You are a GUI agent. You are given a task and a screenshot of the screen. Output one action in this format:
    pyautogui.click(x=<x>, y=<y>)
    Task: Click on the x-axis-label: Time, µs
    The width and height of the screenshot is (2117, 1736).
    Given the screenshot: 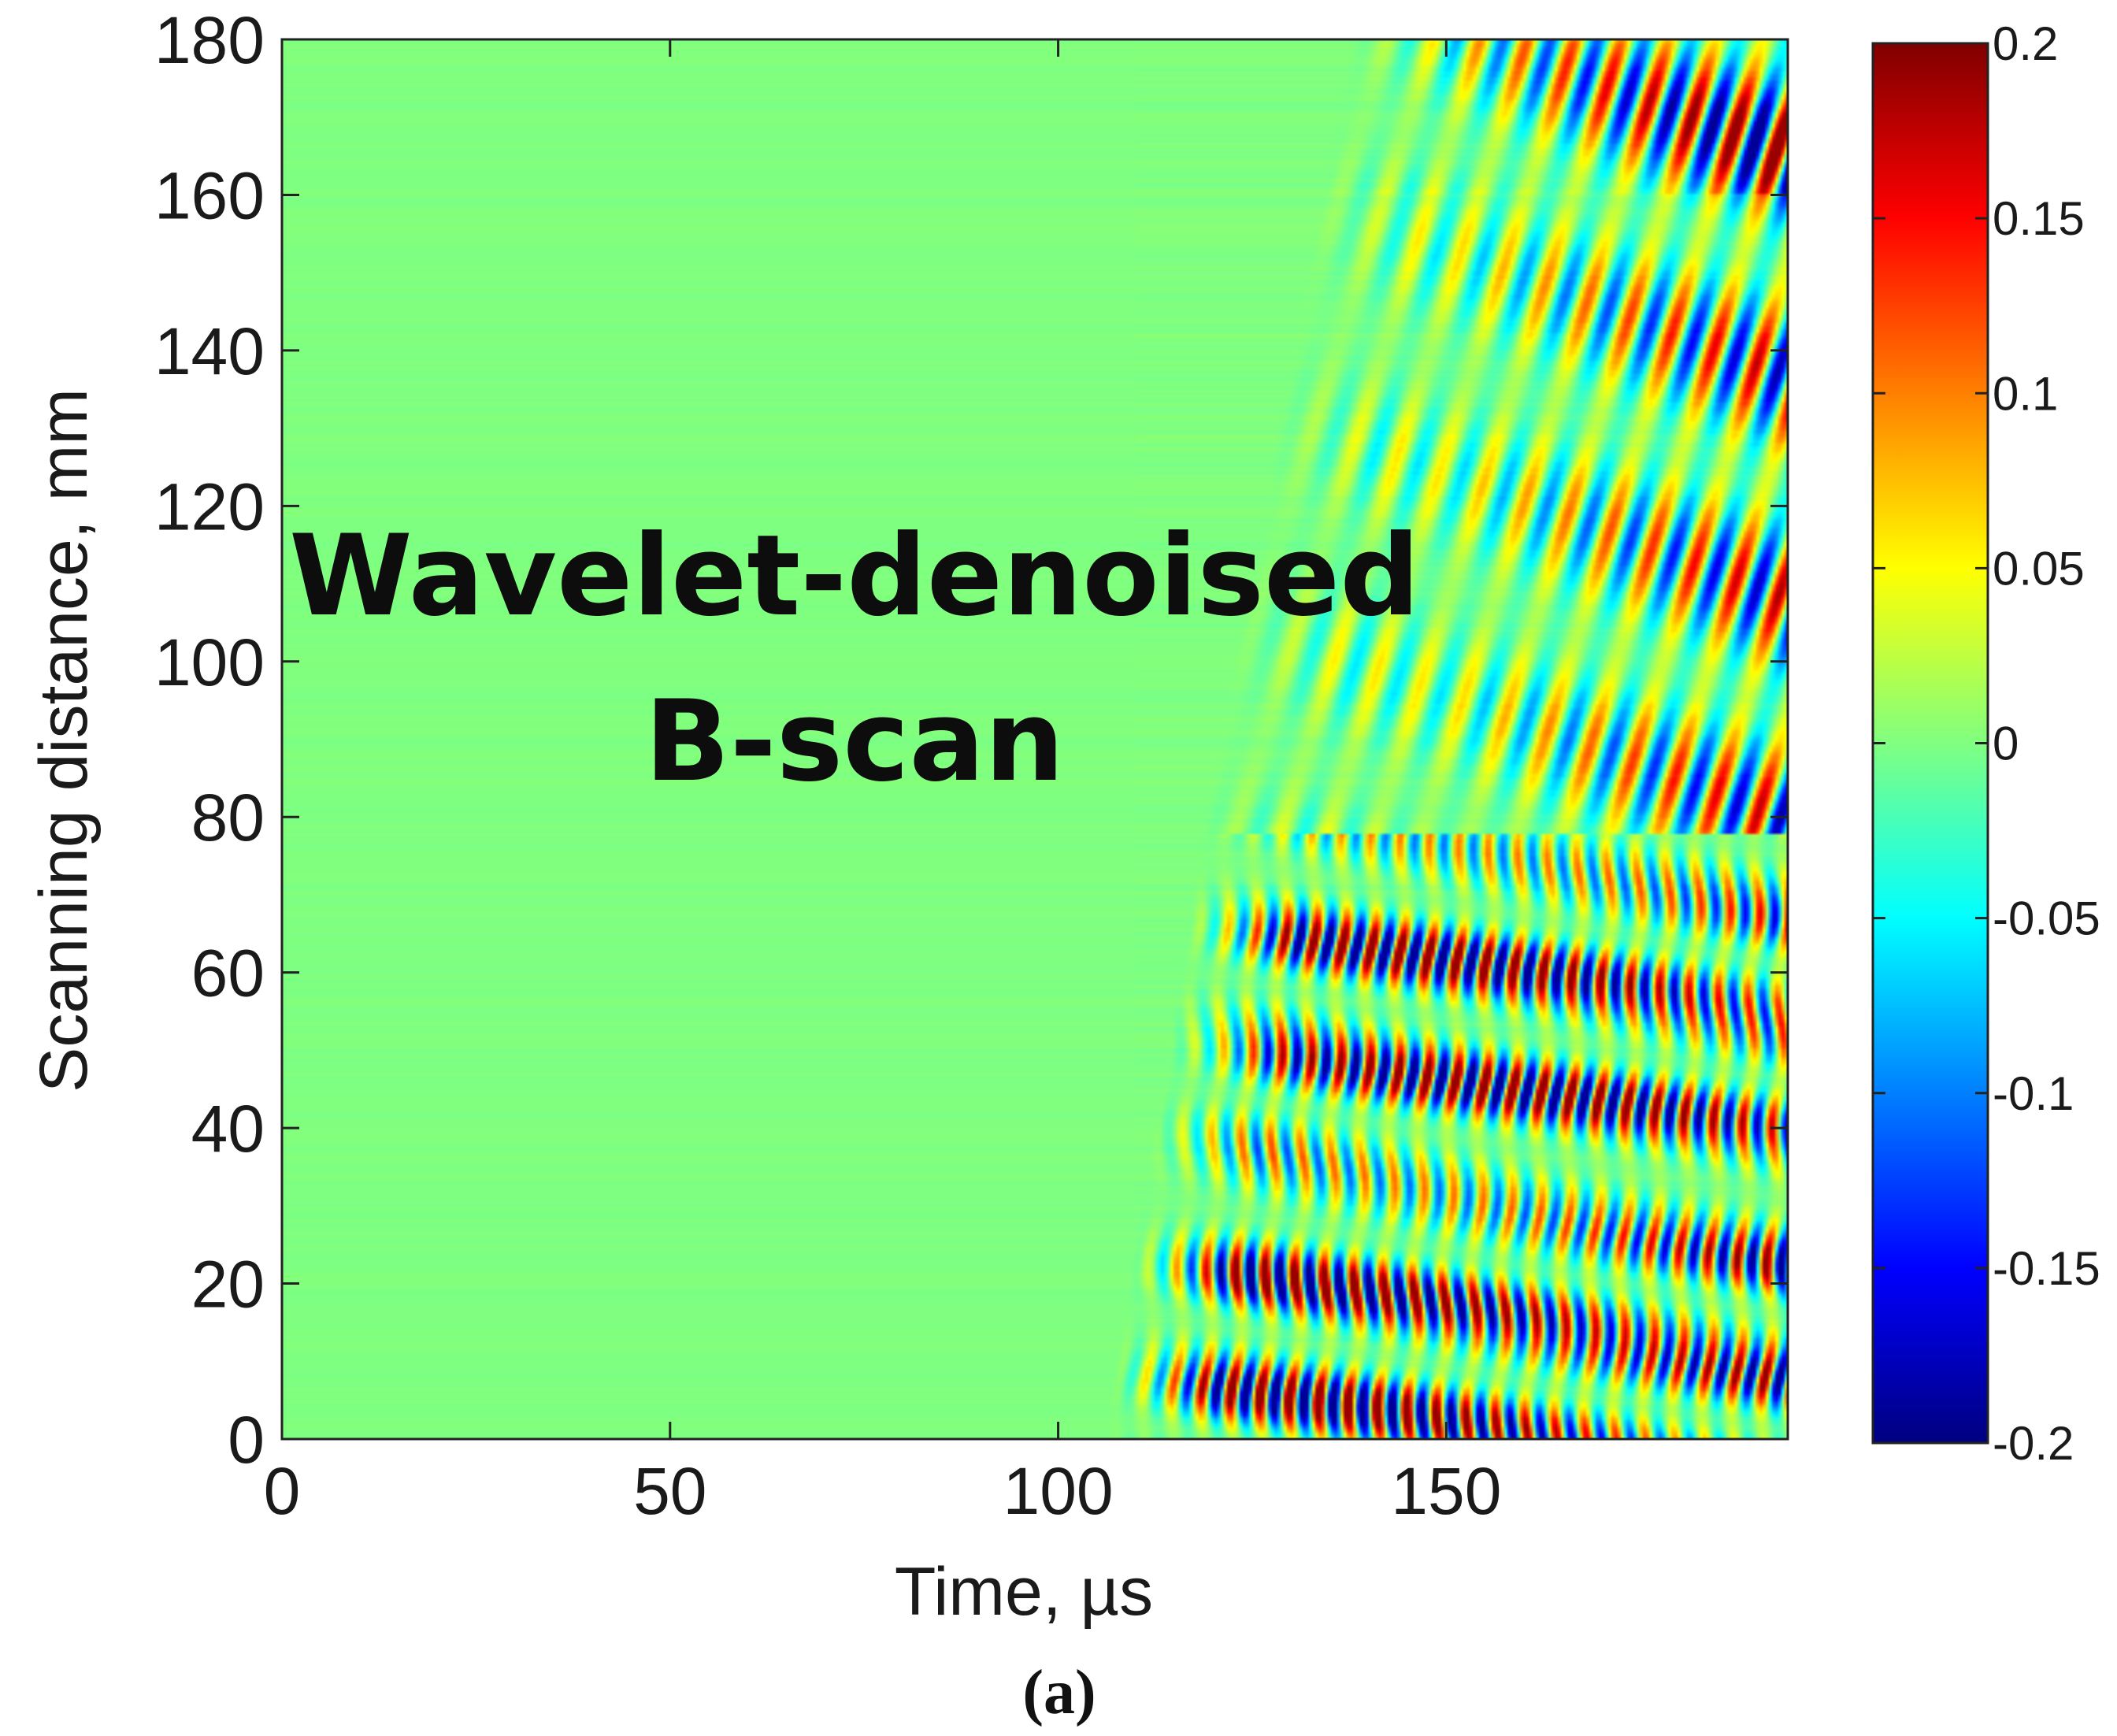 What is the action you would take?
    pyautogui.click(x=1024, y=1592)
    